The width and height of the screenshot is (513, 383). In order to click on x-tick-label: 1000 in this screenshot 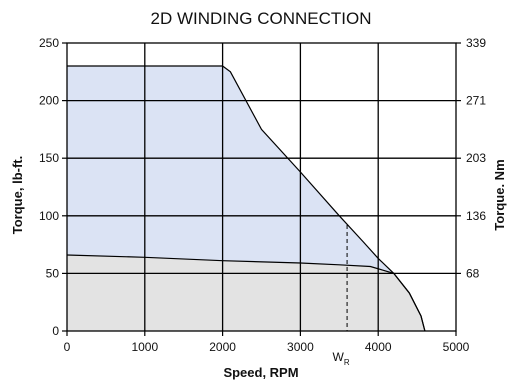, I will do `click(144, 347)`.